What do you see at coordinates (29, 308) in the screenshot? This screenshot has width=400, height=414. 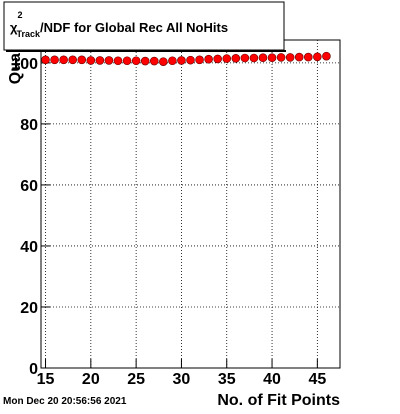 I see `y-tick-label: 20` at bounding box center [29, 308].